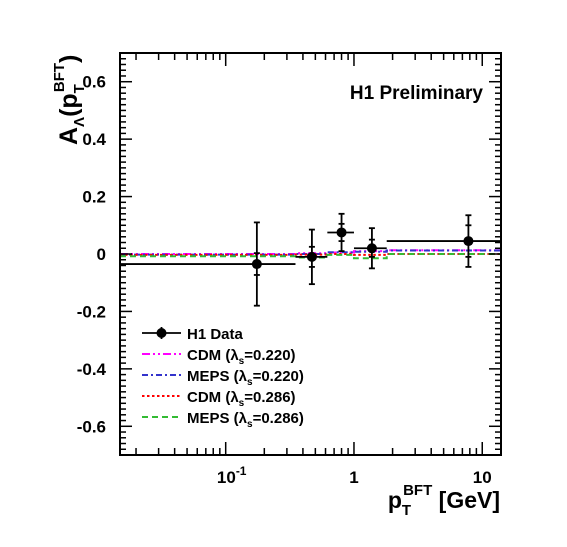 The height and width of the screenshot is (547, 567). I want to click on x-axis-title-sup: BFT, so click(417, 490).